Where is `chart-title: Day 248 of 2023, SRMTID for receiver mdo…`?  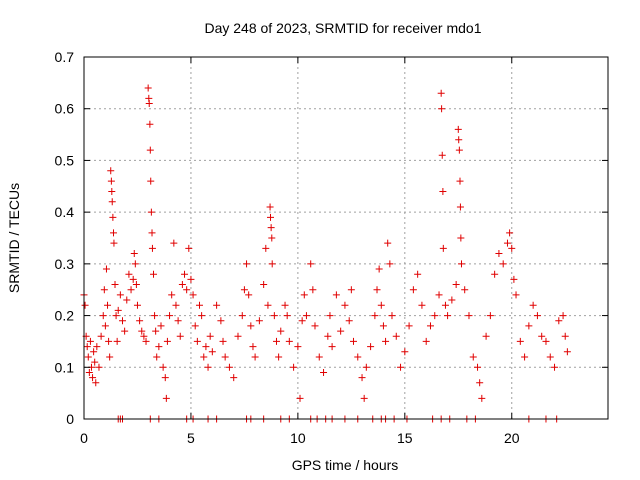
chart-title: Day 248 of 2023, SRMTID for receiver mdo… is located at coordinates (342, 28).